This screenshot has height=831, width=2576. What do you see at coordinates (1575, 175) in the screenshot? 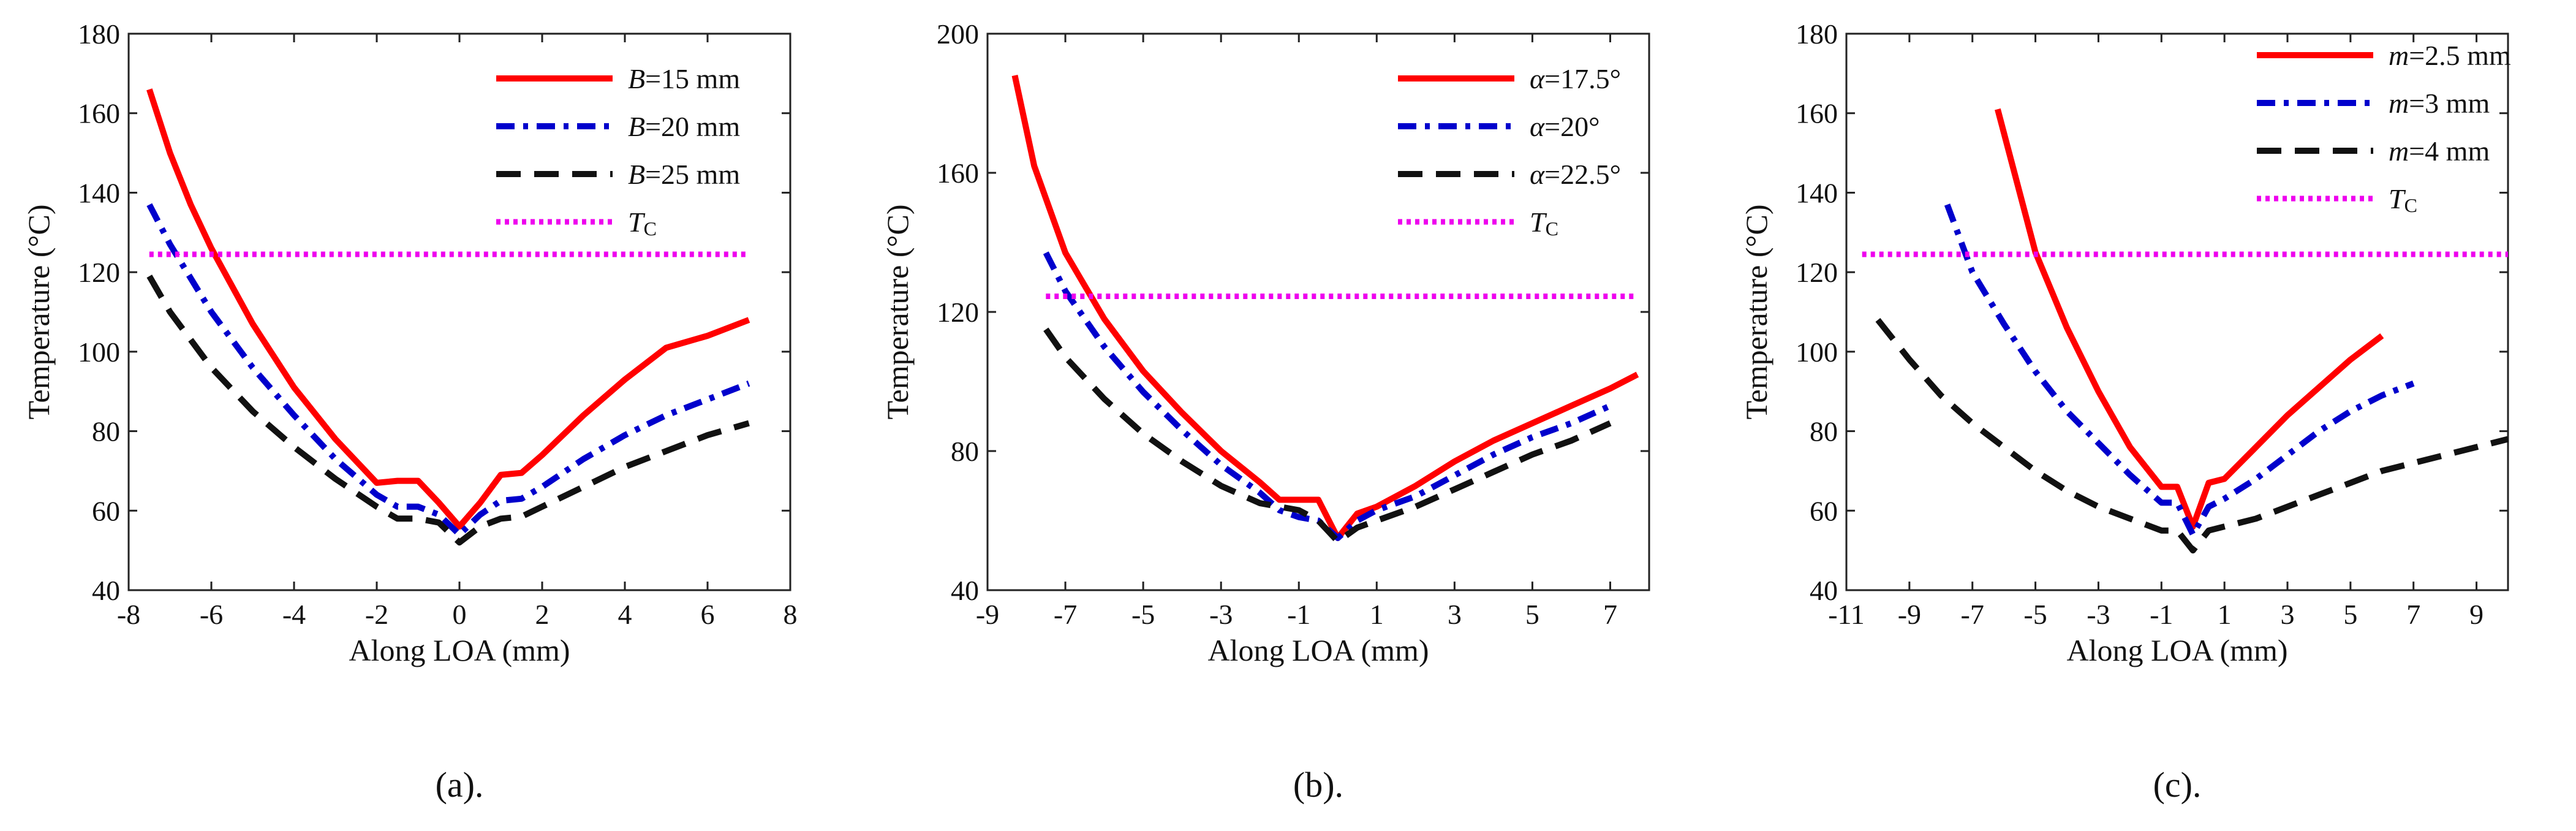
I see `legend-entry: α=22.5°` at bounding box center [1575, 175].